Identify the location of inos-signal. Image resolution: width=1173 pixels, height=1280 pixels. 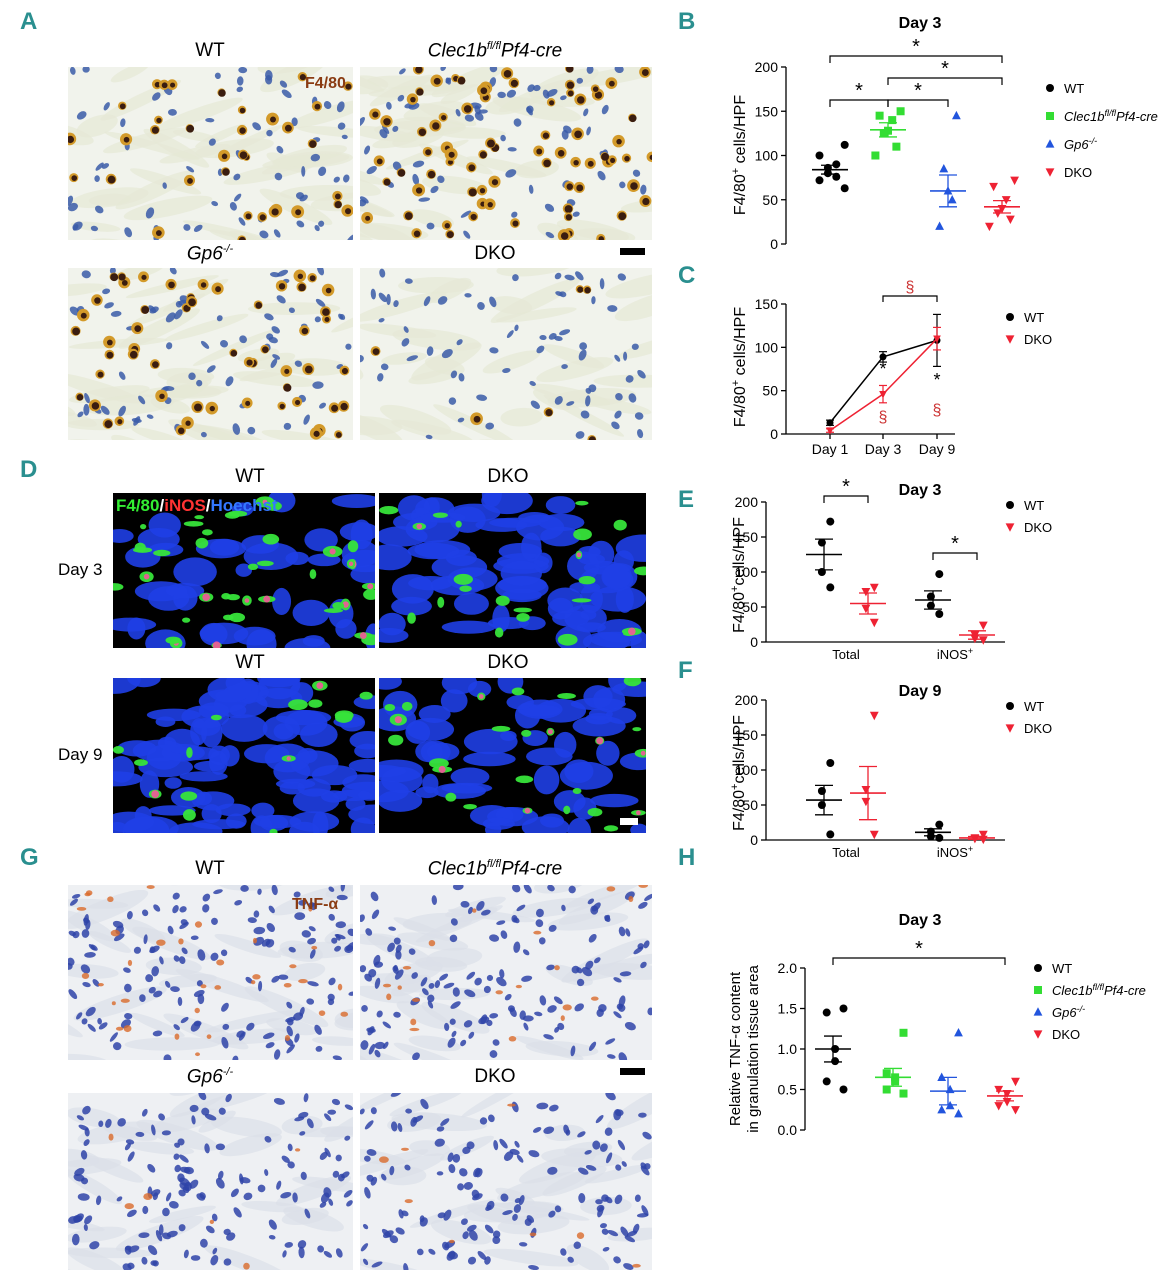
(550, 732).